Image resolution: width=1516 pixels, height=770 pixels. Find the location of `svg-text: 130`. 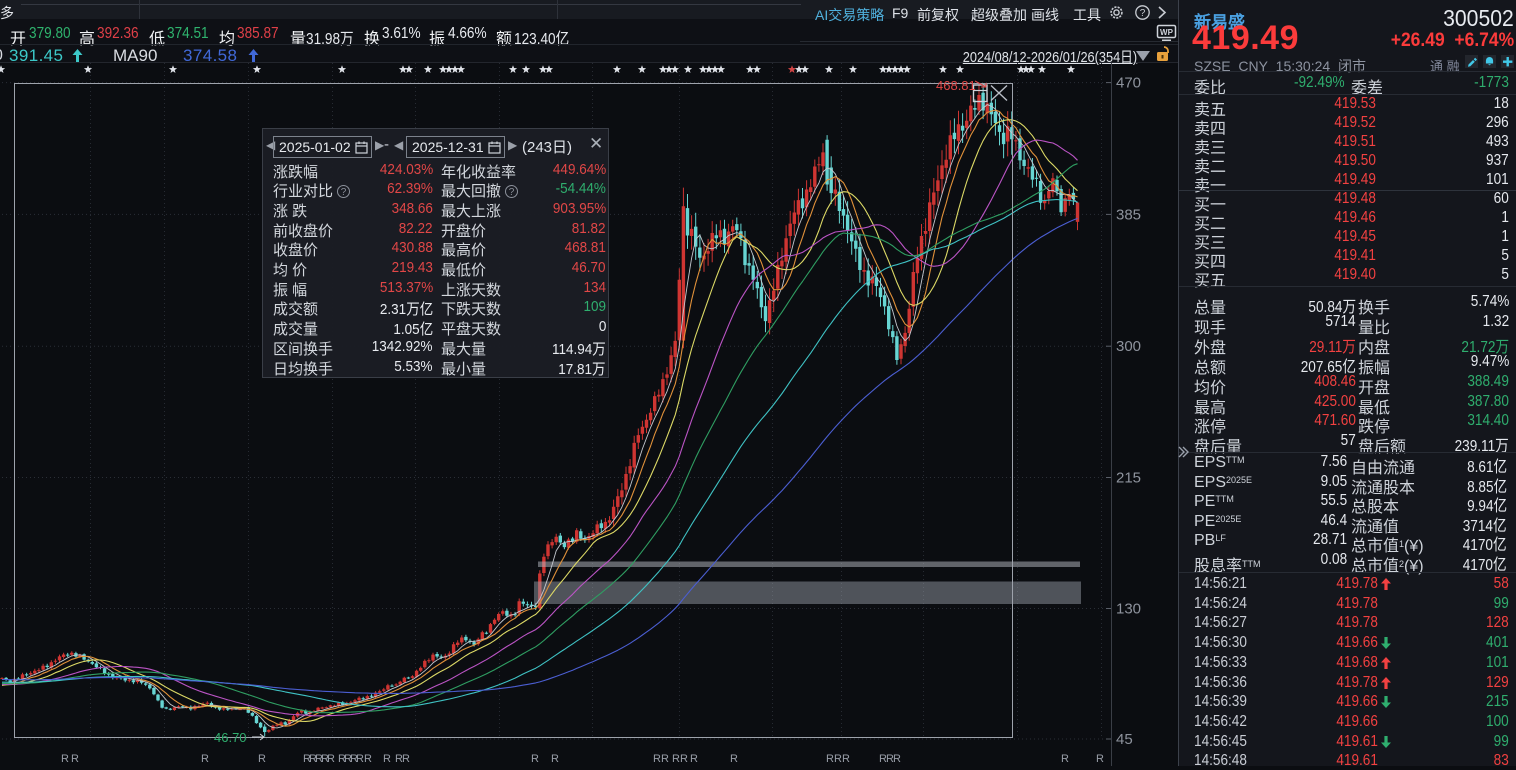

svg-text: 130 is located at coordinates (1128, 609).